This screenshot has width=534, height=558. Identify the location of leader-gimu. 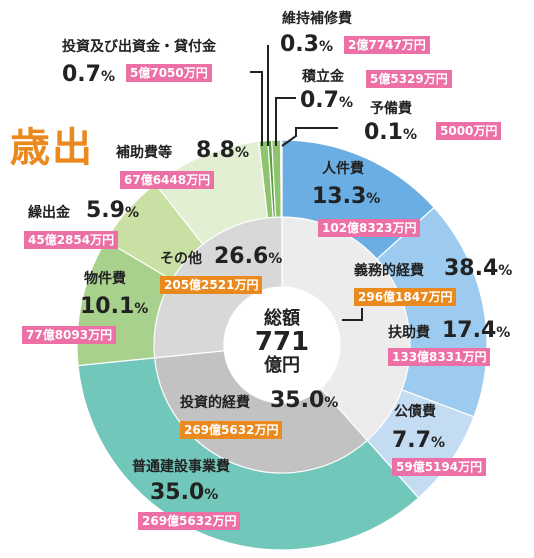
(352, 314).